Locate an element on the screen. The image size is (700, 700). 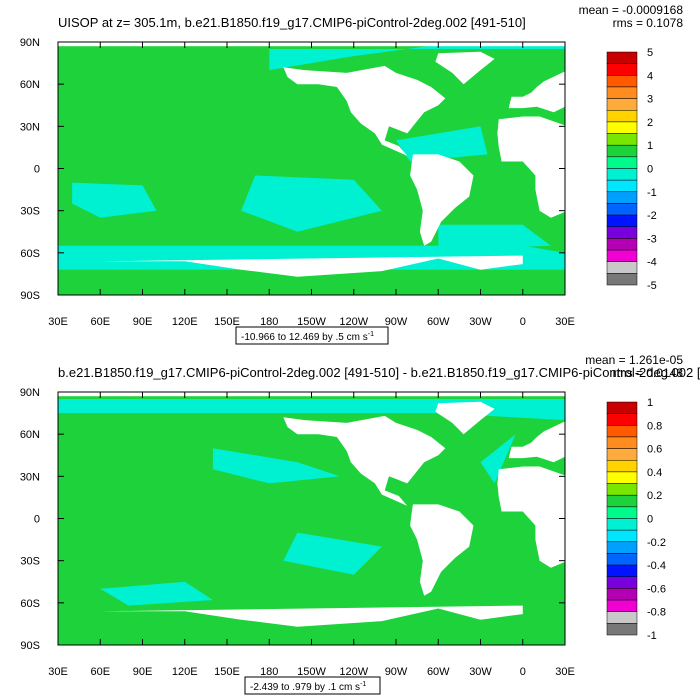
colorbar-label: -4 is located at coordinates (652, 263).